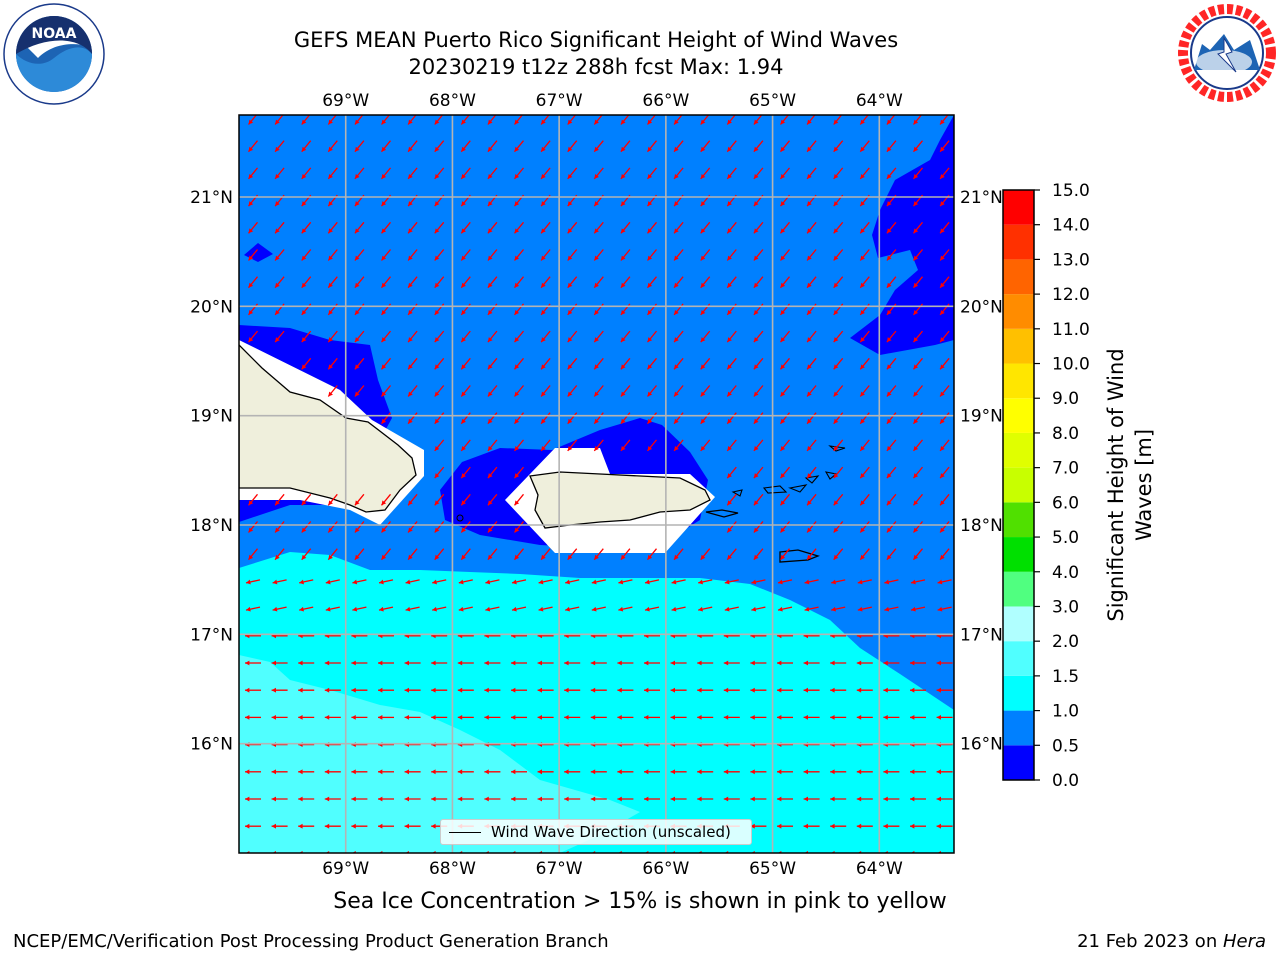 This screenshot has height=960, width=1280. I want to click on vieques-island, so click(722, 513).